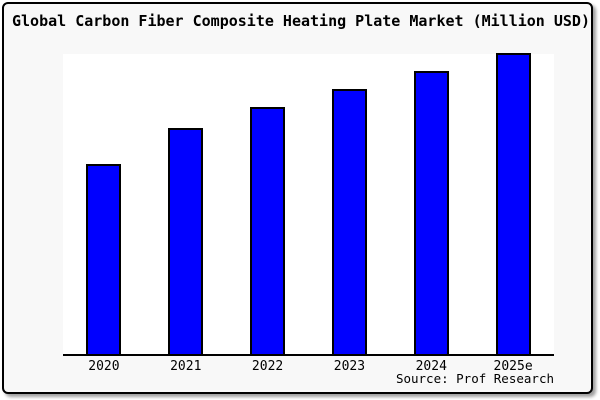  Describe the element at coordinates (308, 367) in the screenshot. I see `x-axis-tick-labels: 2020 2021 2022 2023 2024 2025e` at that location.